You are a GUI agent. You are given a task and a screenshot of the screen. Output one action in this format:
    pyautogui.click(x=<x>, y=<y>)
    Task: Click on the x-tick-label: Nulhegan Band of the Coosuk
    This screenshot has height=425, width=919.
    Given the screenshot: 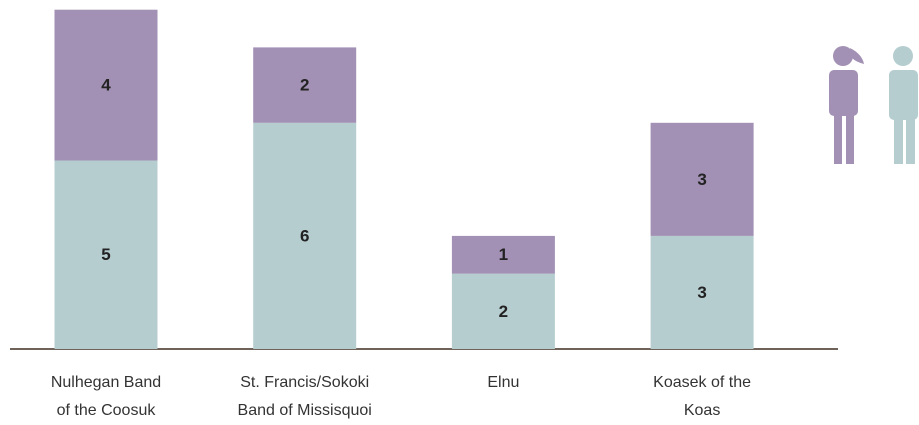 What is the action you would take?
    pyautogui.click(x=106, y=396)
    